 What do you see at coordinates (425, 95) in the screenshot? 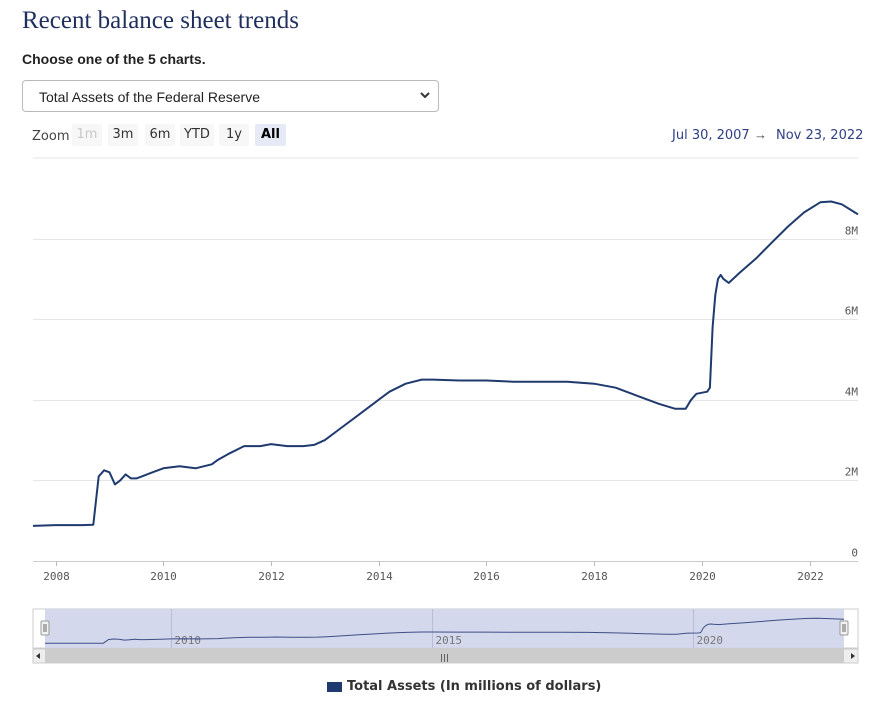
I see `chevron-down-icon` at bounding box center [425, 95].